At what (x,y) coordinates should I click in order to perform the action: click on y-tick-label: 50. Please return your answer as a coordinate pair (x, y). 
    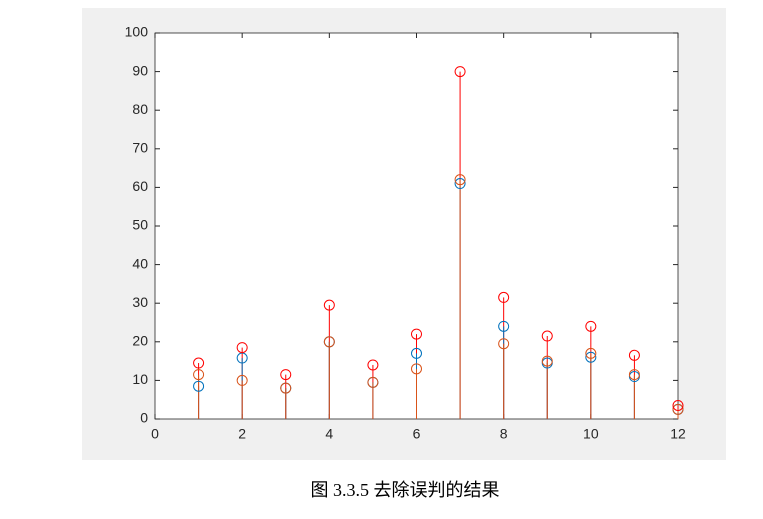
    Looking at the image, I should click on (140, 225).